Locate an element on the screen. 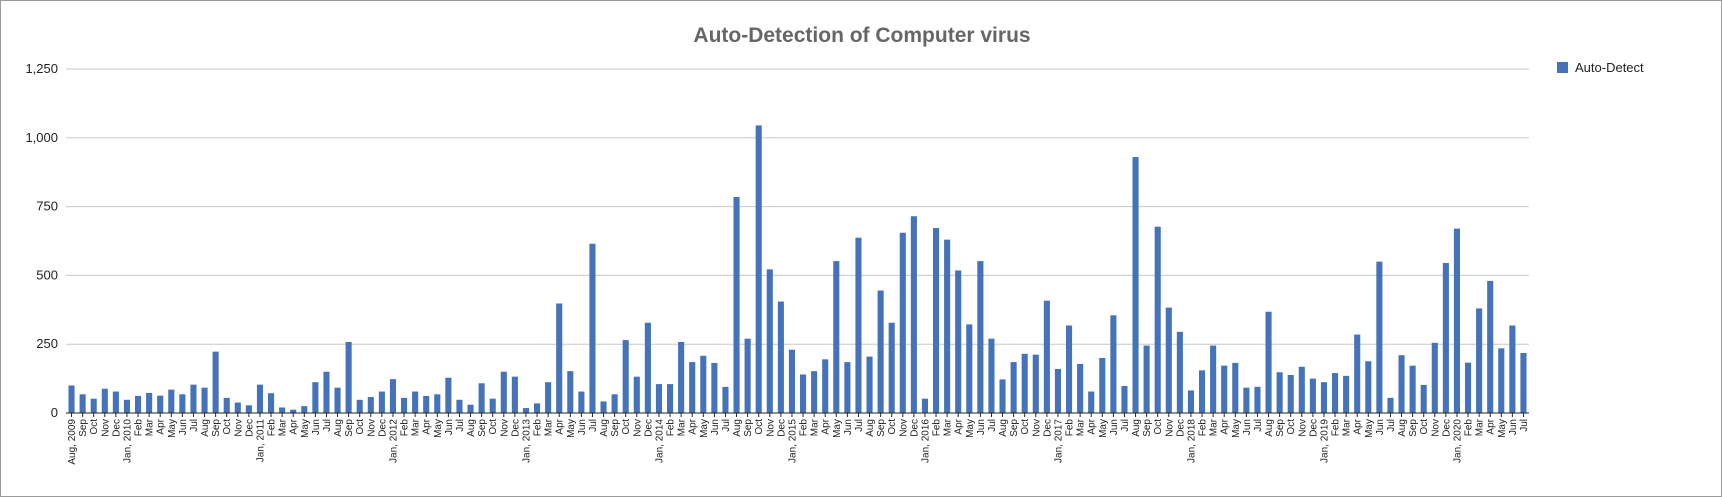 This screenshot has height=497, width=1722. y-tick-label: 750 is located at coordinates (47, 206).